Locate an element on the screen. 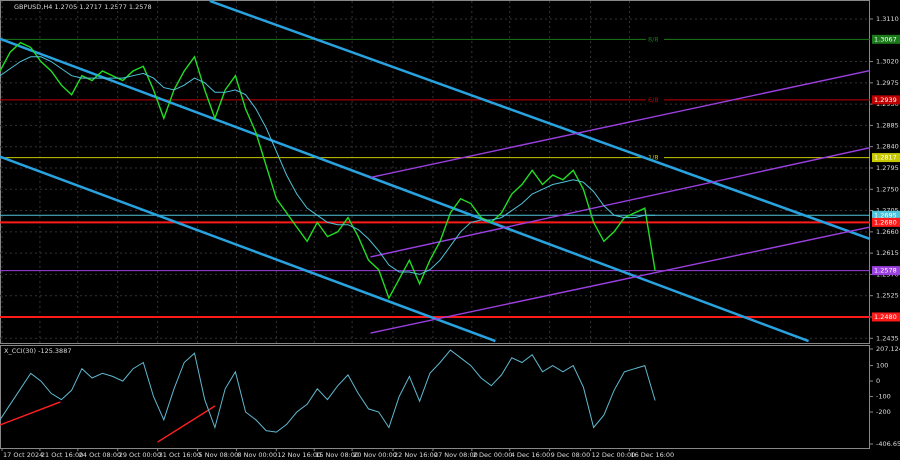 This screenshot has height=460, width=900. y-tick-label: -200 is located at coordinates (883, 412).